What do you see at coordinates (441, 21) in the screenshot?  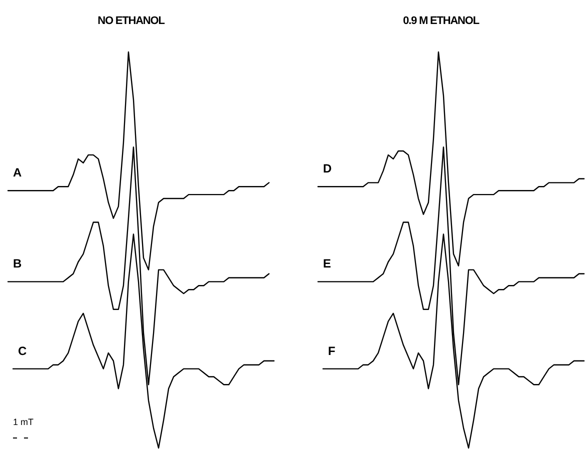 I see `chart-title: 0.9 M ETHANOL` at bounding box center [441, 21].